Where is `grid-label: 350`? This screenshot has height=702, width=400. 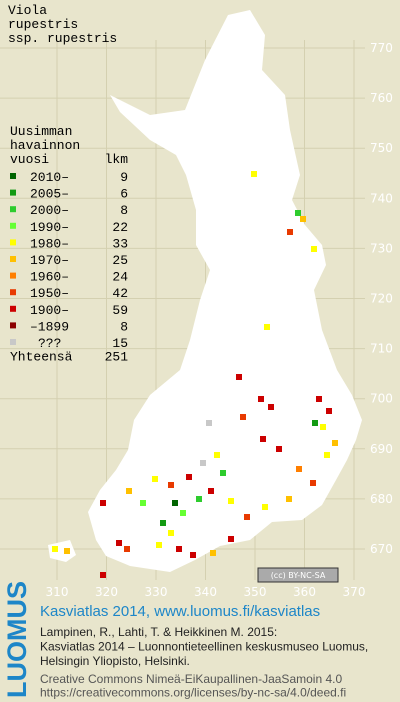 grid-label: 350 is located at coordinates (255, 592).